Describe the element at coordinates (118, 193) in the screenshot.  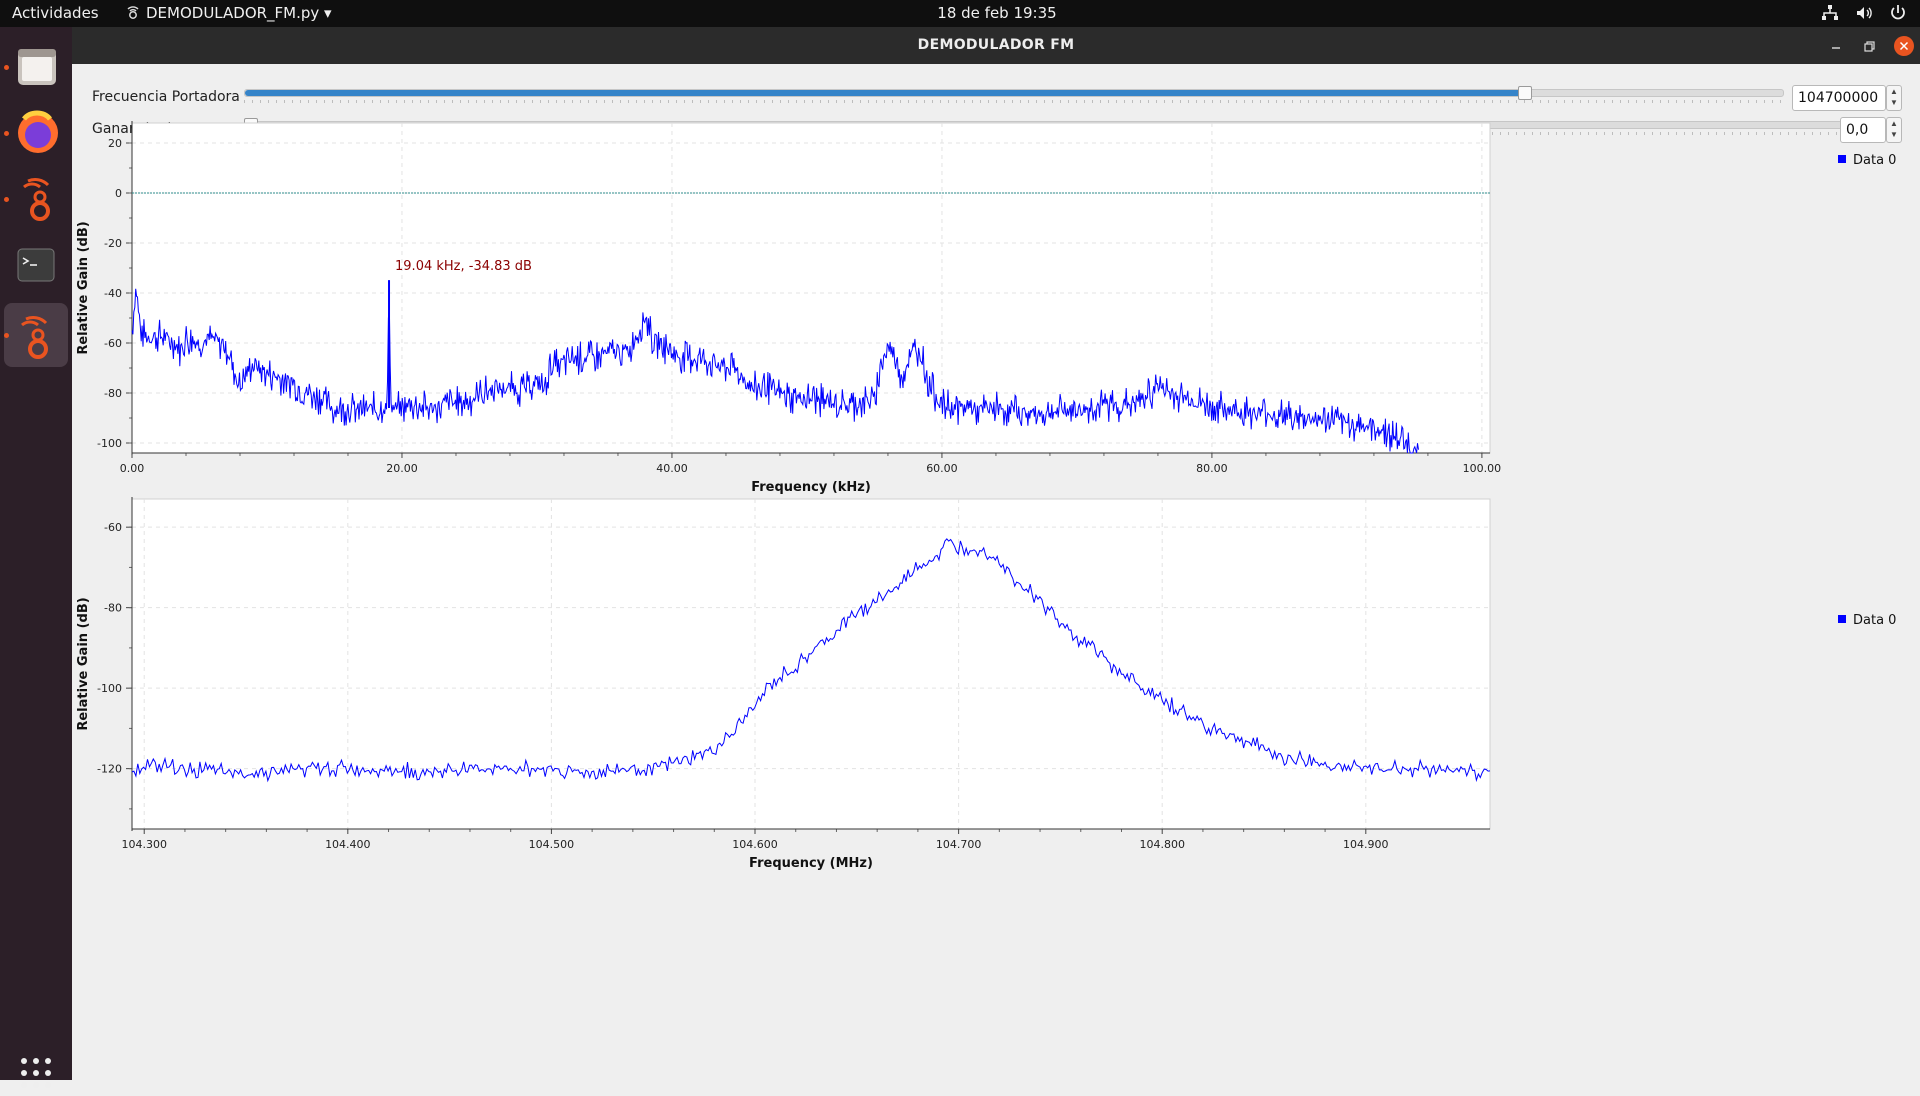
I see `y-tick-label: 0` at that location.